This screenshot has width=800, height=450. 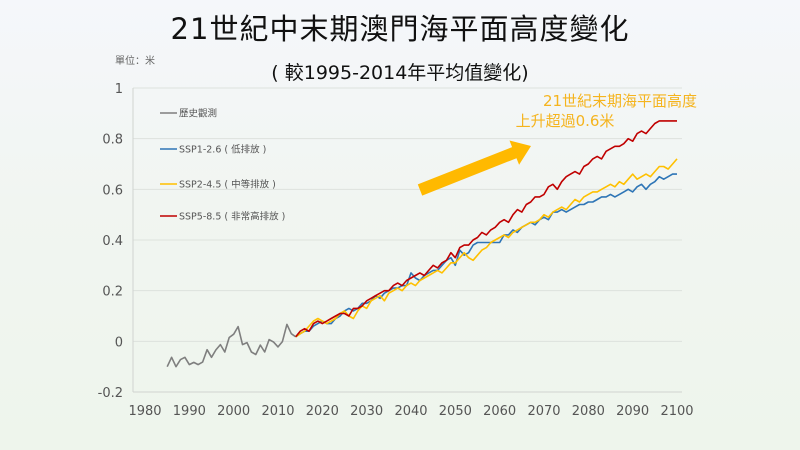 I want to click on unit-label: 單位：米, so click(x=135, y=61).